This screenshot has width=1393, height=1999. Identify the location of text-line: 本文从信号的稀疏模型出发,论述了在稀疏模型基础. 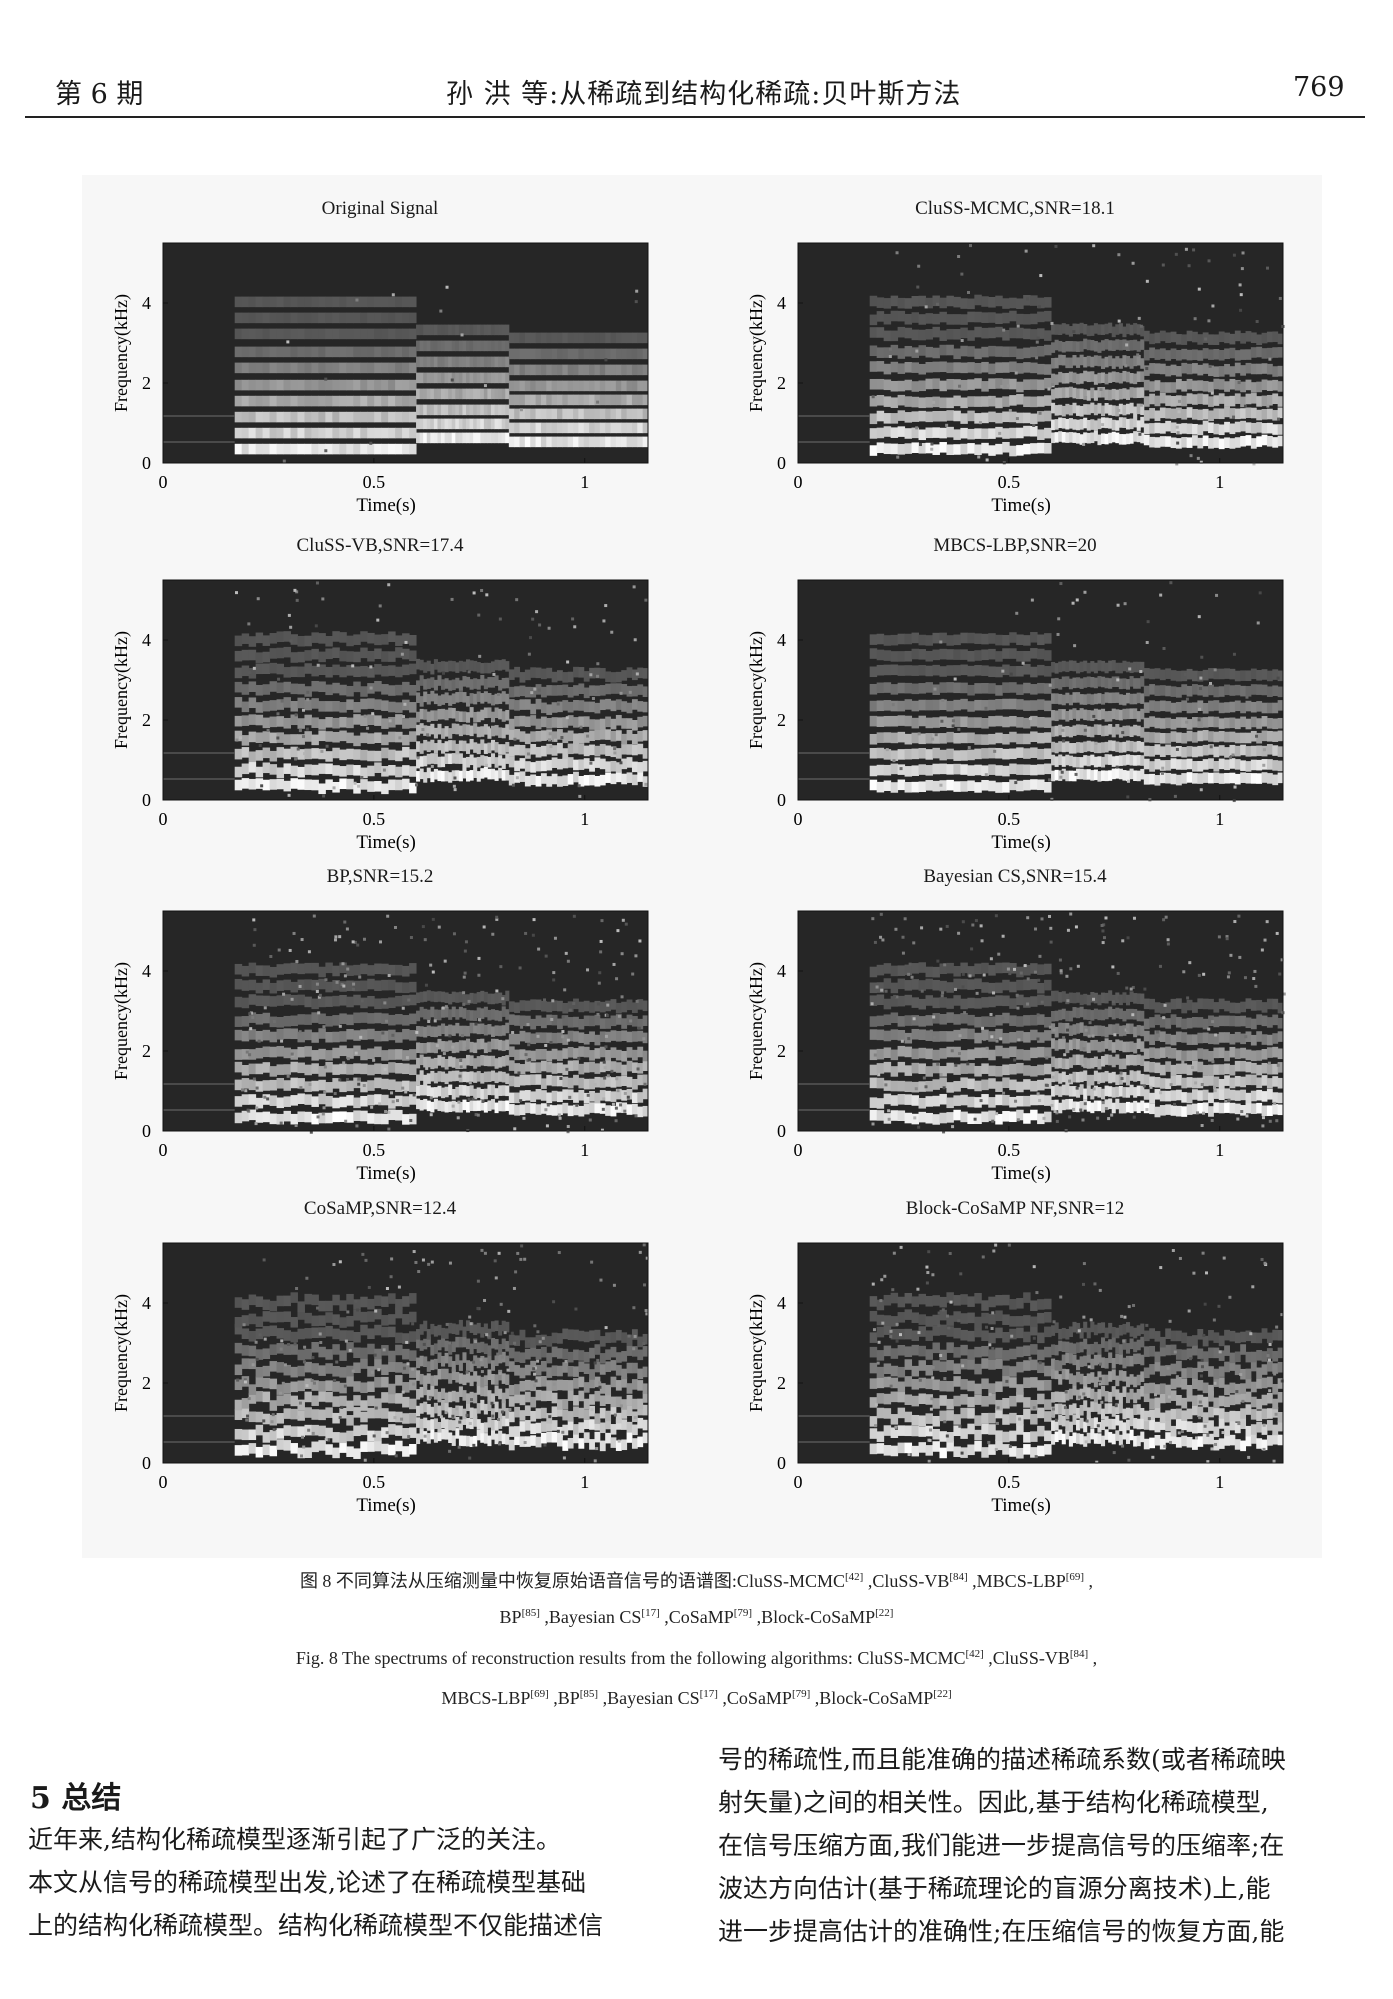
(307, 1882).